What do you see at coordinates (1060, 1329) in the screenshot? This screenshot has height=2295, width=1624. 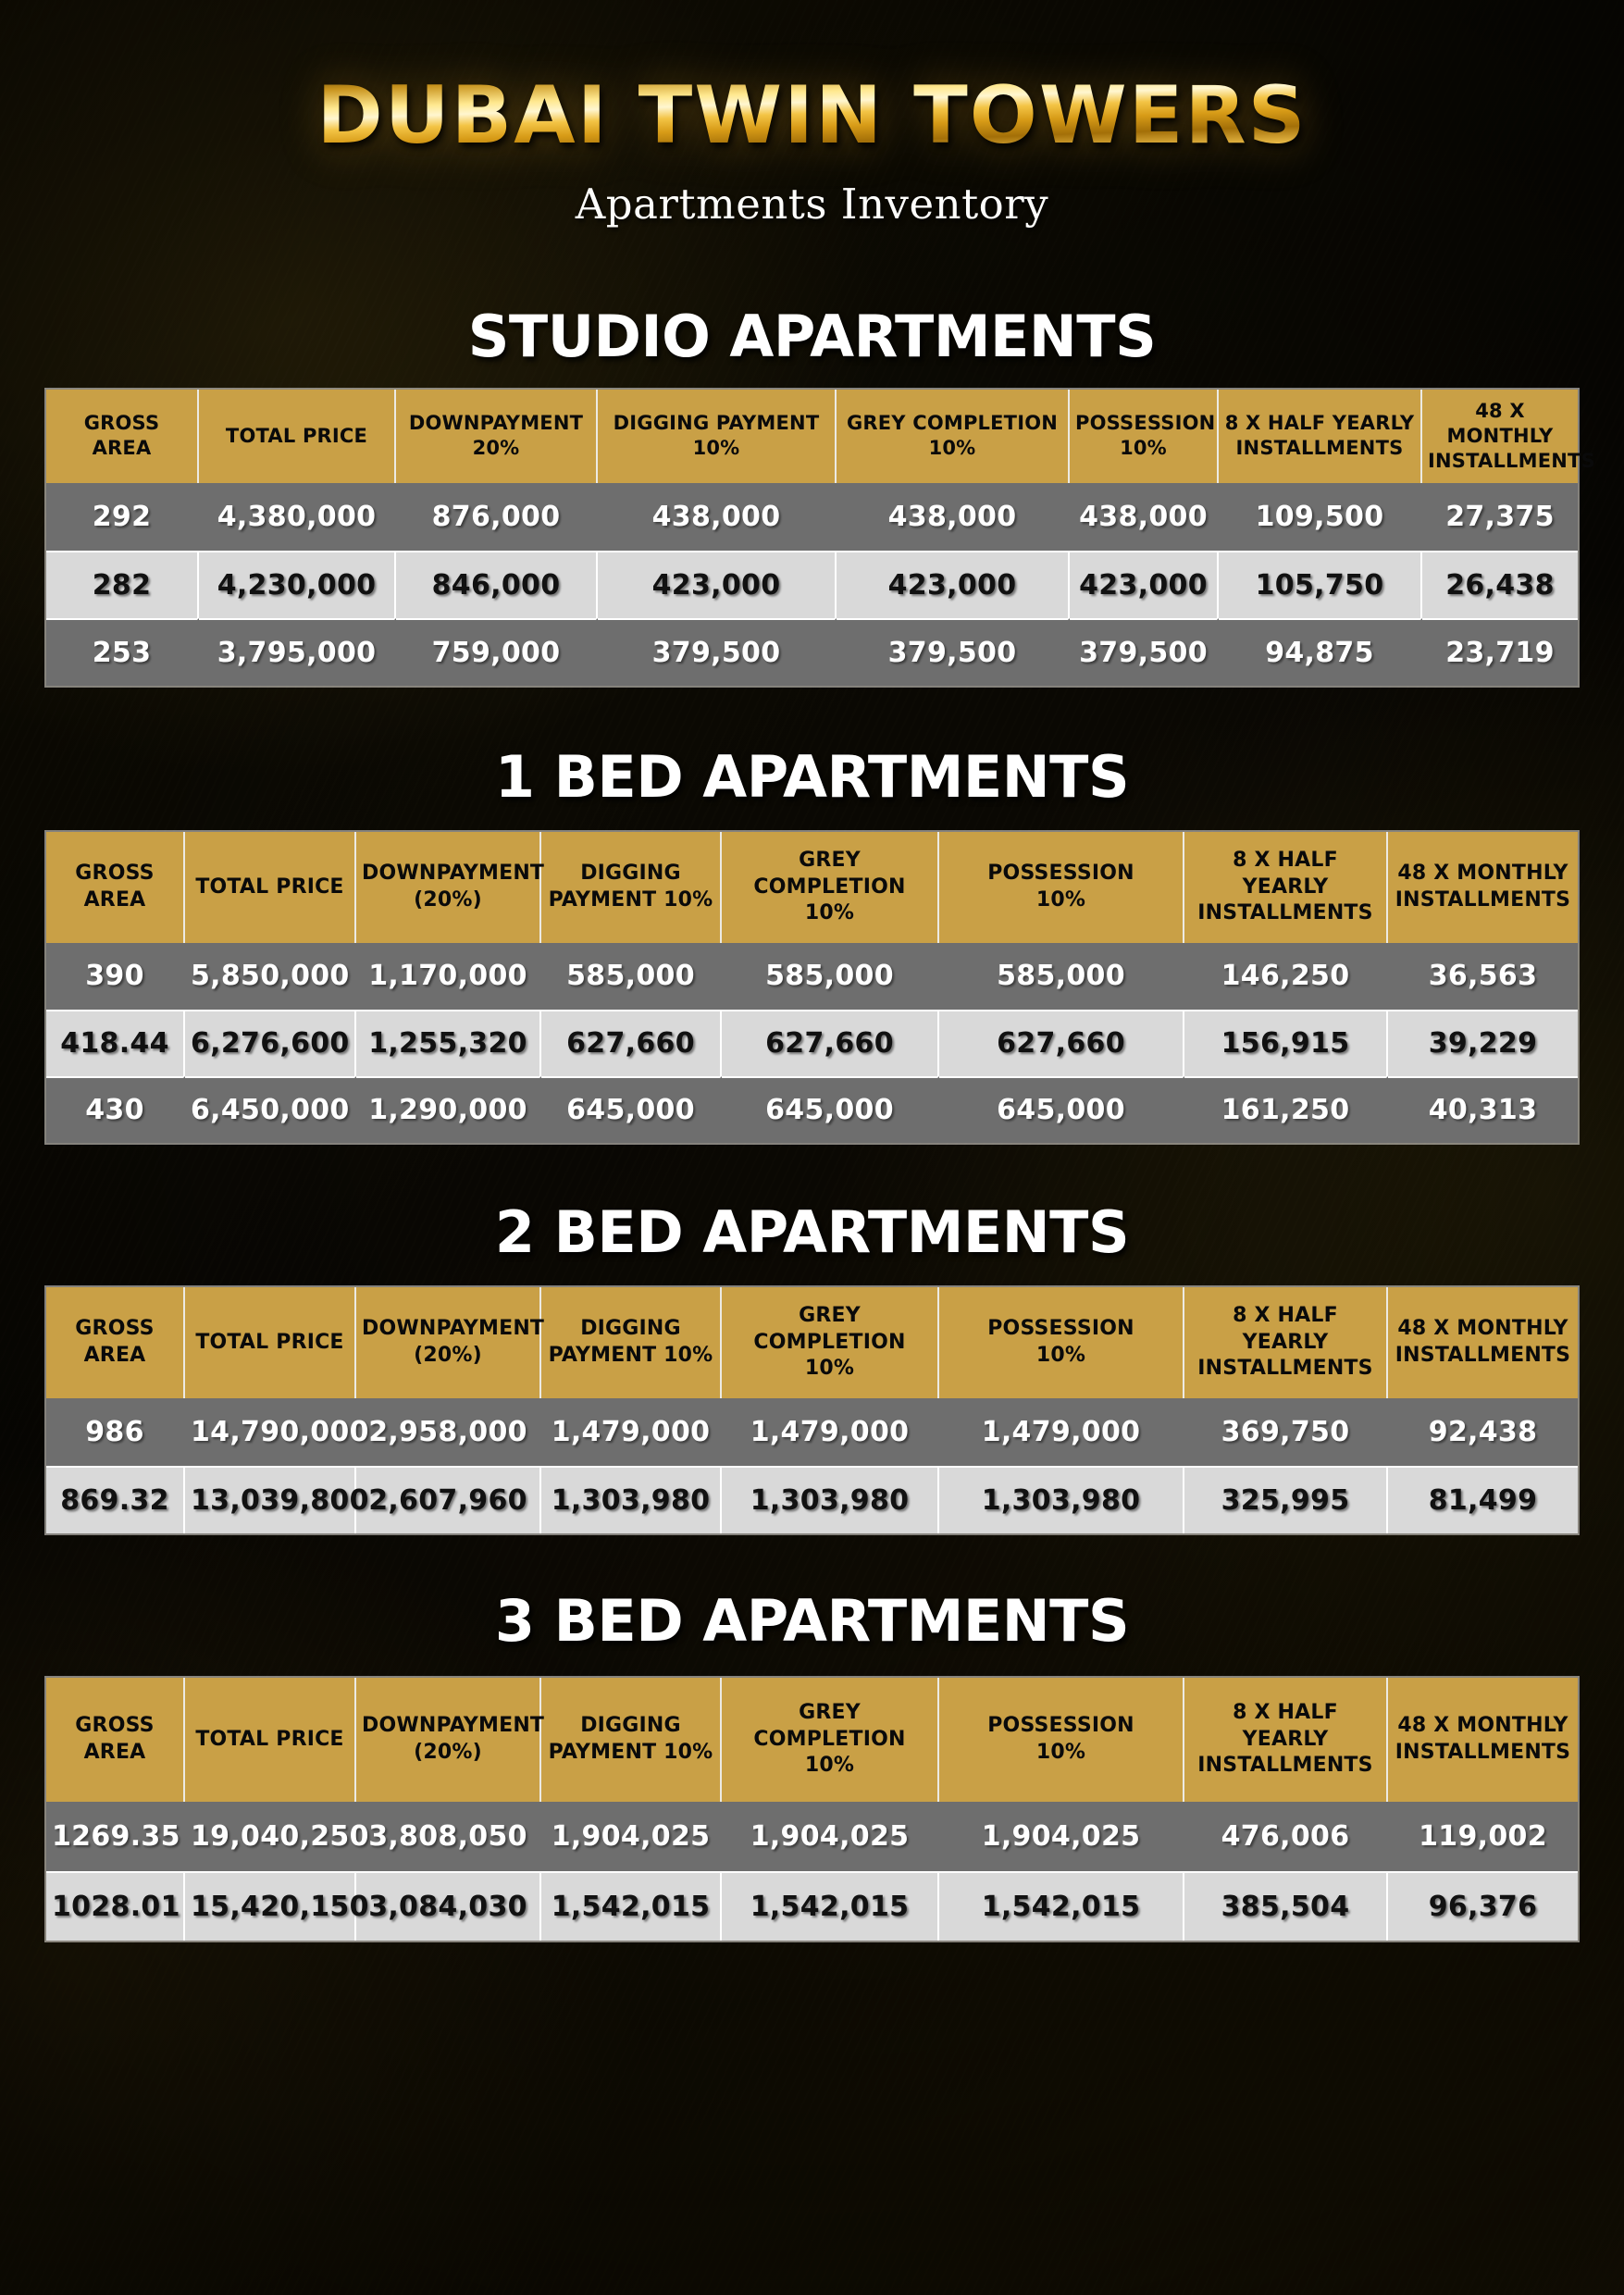 I see `column-header-line: POSSESSION` at bounding box center [1060, 1329].